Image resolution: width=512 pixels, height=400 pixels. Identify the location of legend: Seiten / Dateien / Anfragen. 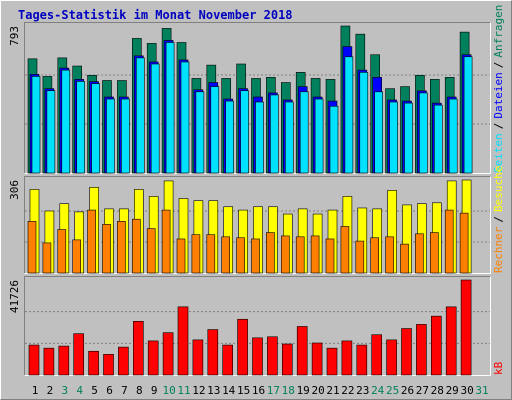
(498, 89).